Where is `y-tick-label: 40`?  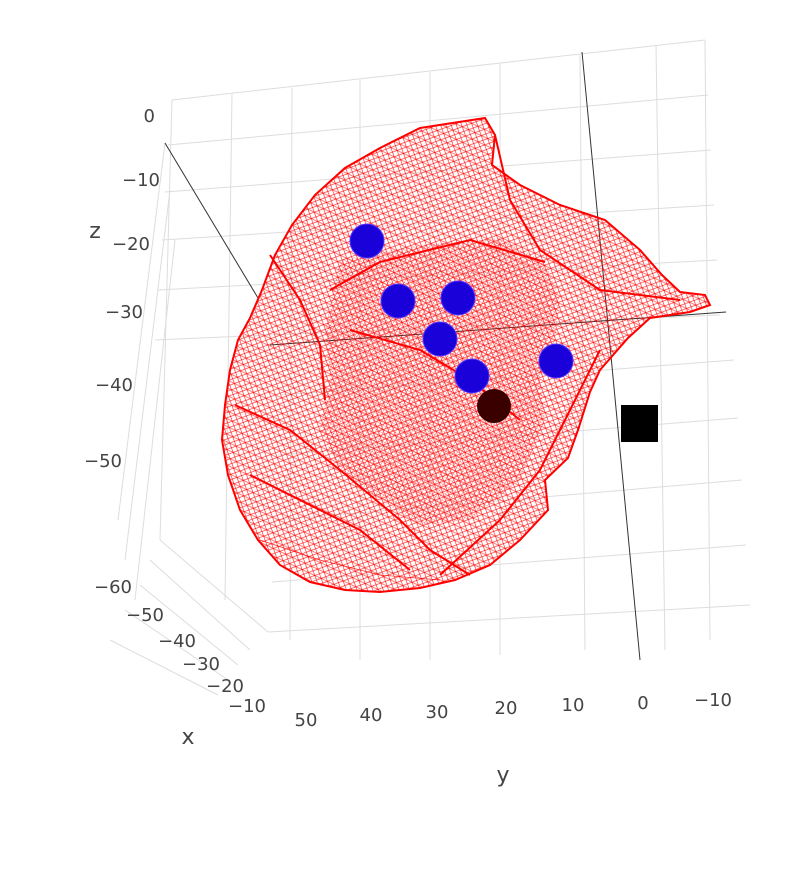 y-tick-label: 40 is located at coordinates (371, 715).